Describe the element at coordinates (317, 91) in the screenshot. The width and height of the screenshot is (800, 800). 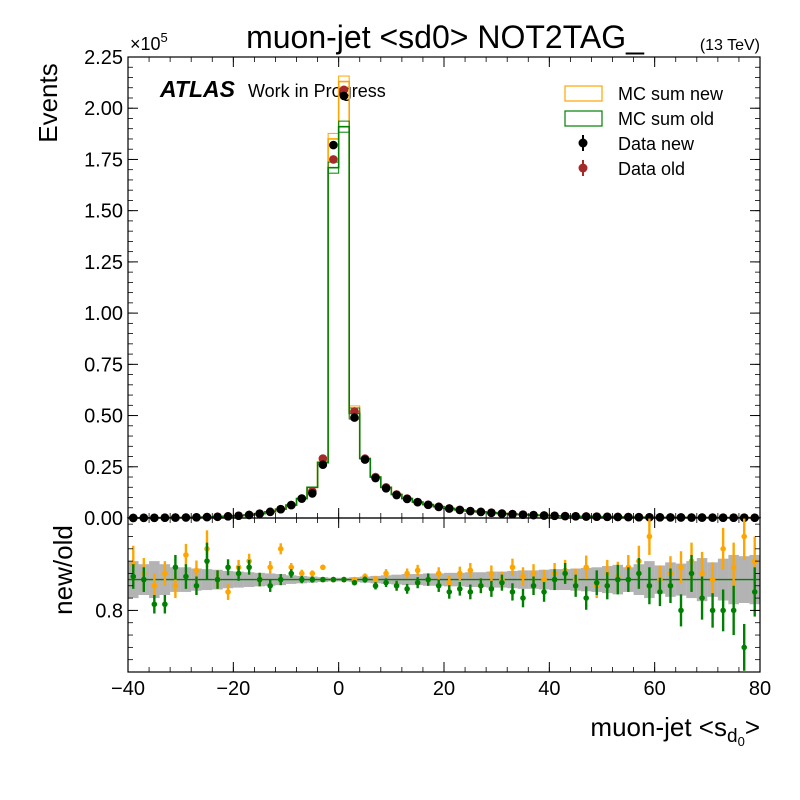
I see `atlas-sublabel: Work in Progress` at that location.